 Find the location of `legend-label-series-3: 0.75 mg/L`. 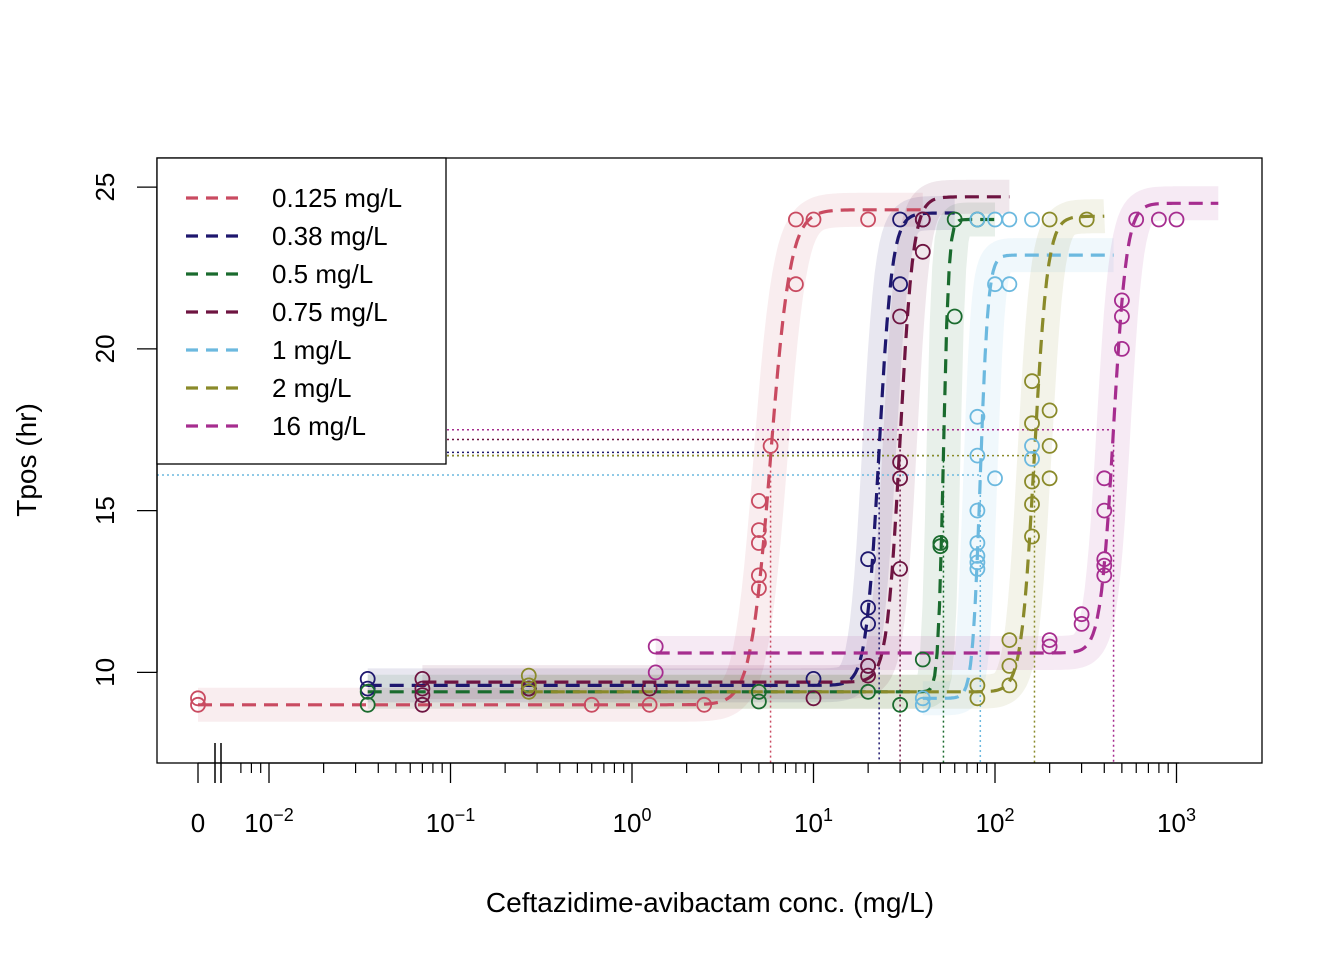

legend-label-series-3: 0.75 mg/L is located at coordinates (330, 312).